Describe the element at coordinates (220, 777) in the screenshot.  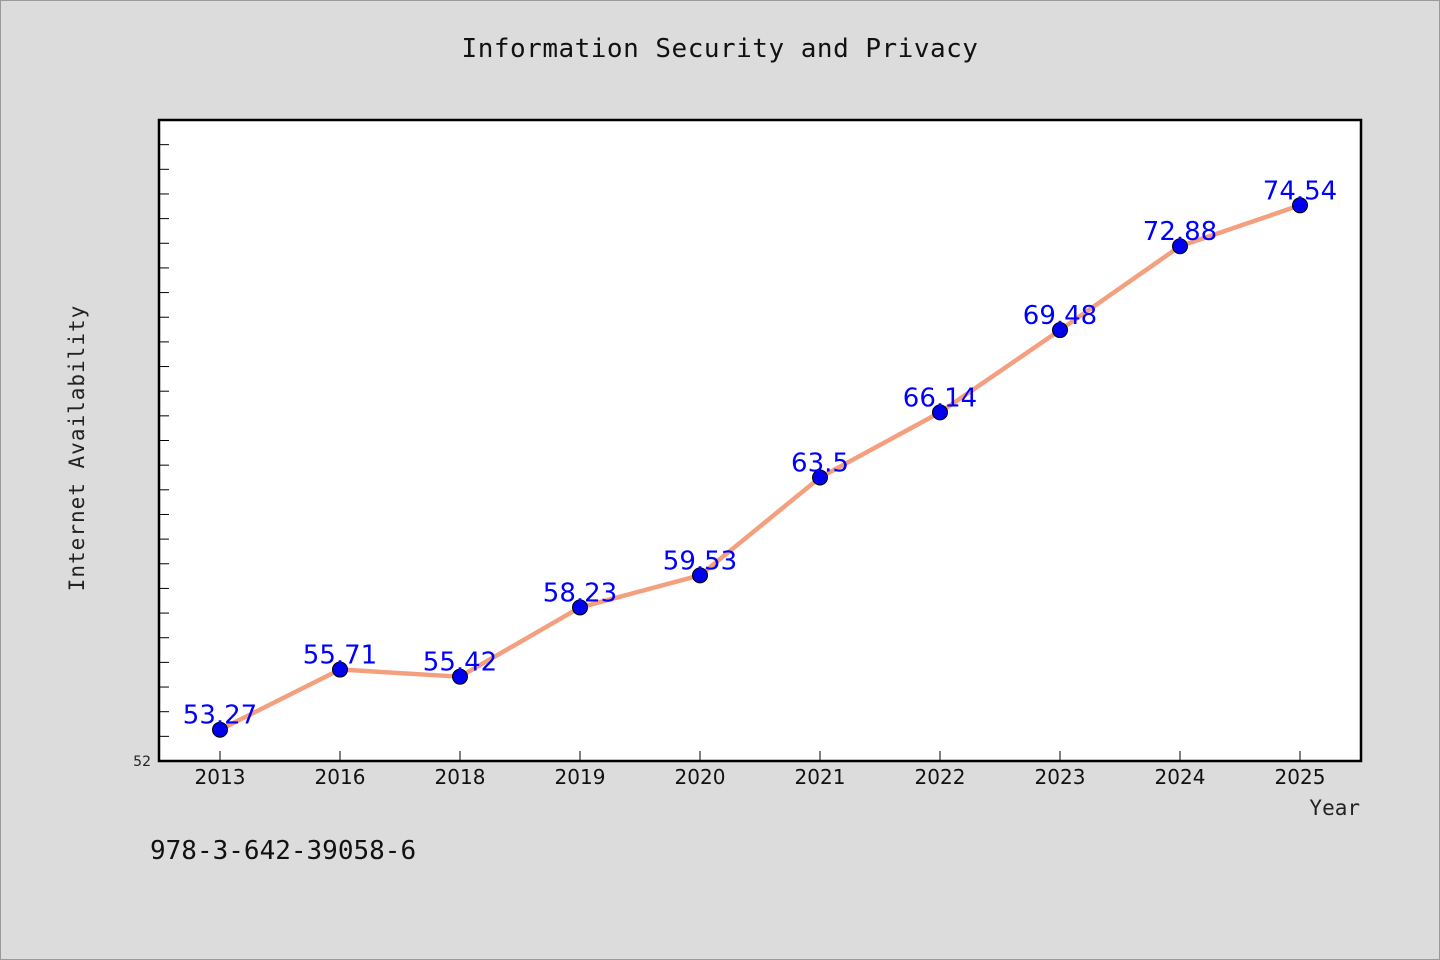
I see `x-tick-label: 2013` at that location.